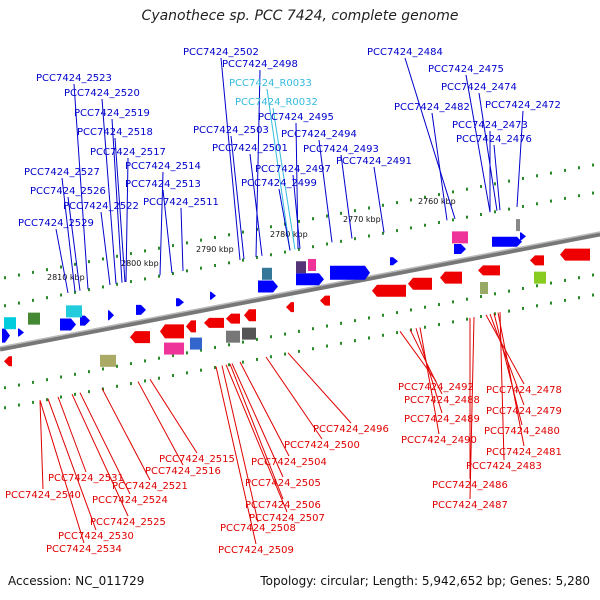 The height and width of the screenshot is (600, 600). Describe the element at coordinates (522, 431) in the screenshot. I see `gene-label-bottom: PCC7424_2480` at that location.